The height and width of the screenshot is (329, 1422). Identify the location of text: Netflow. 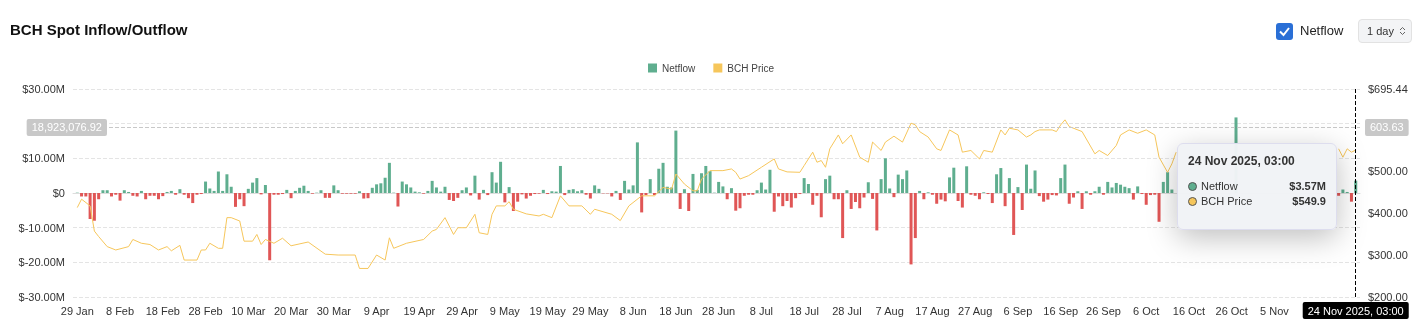
(1322, 30).